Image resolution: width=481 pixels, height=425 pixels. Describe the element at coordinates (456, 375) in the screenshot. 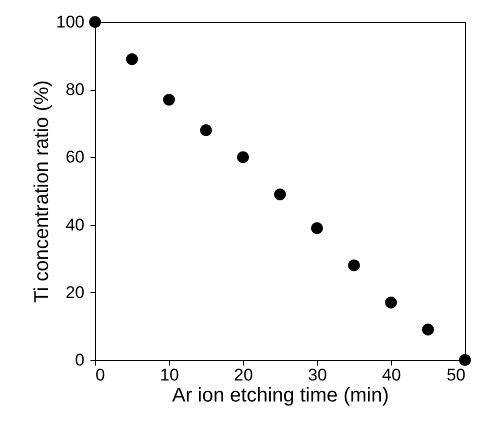

I see `x-tick-label: 50` at that location.